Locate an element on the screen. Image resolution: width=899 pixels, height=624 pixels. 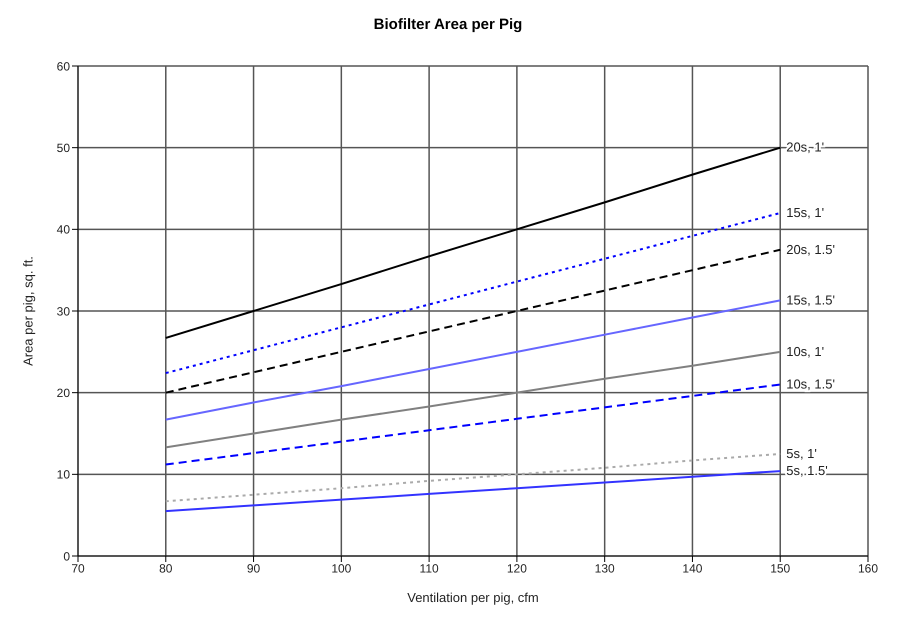
x-tick-label: 120 is located at coordinates (517, 569).